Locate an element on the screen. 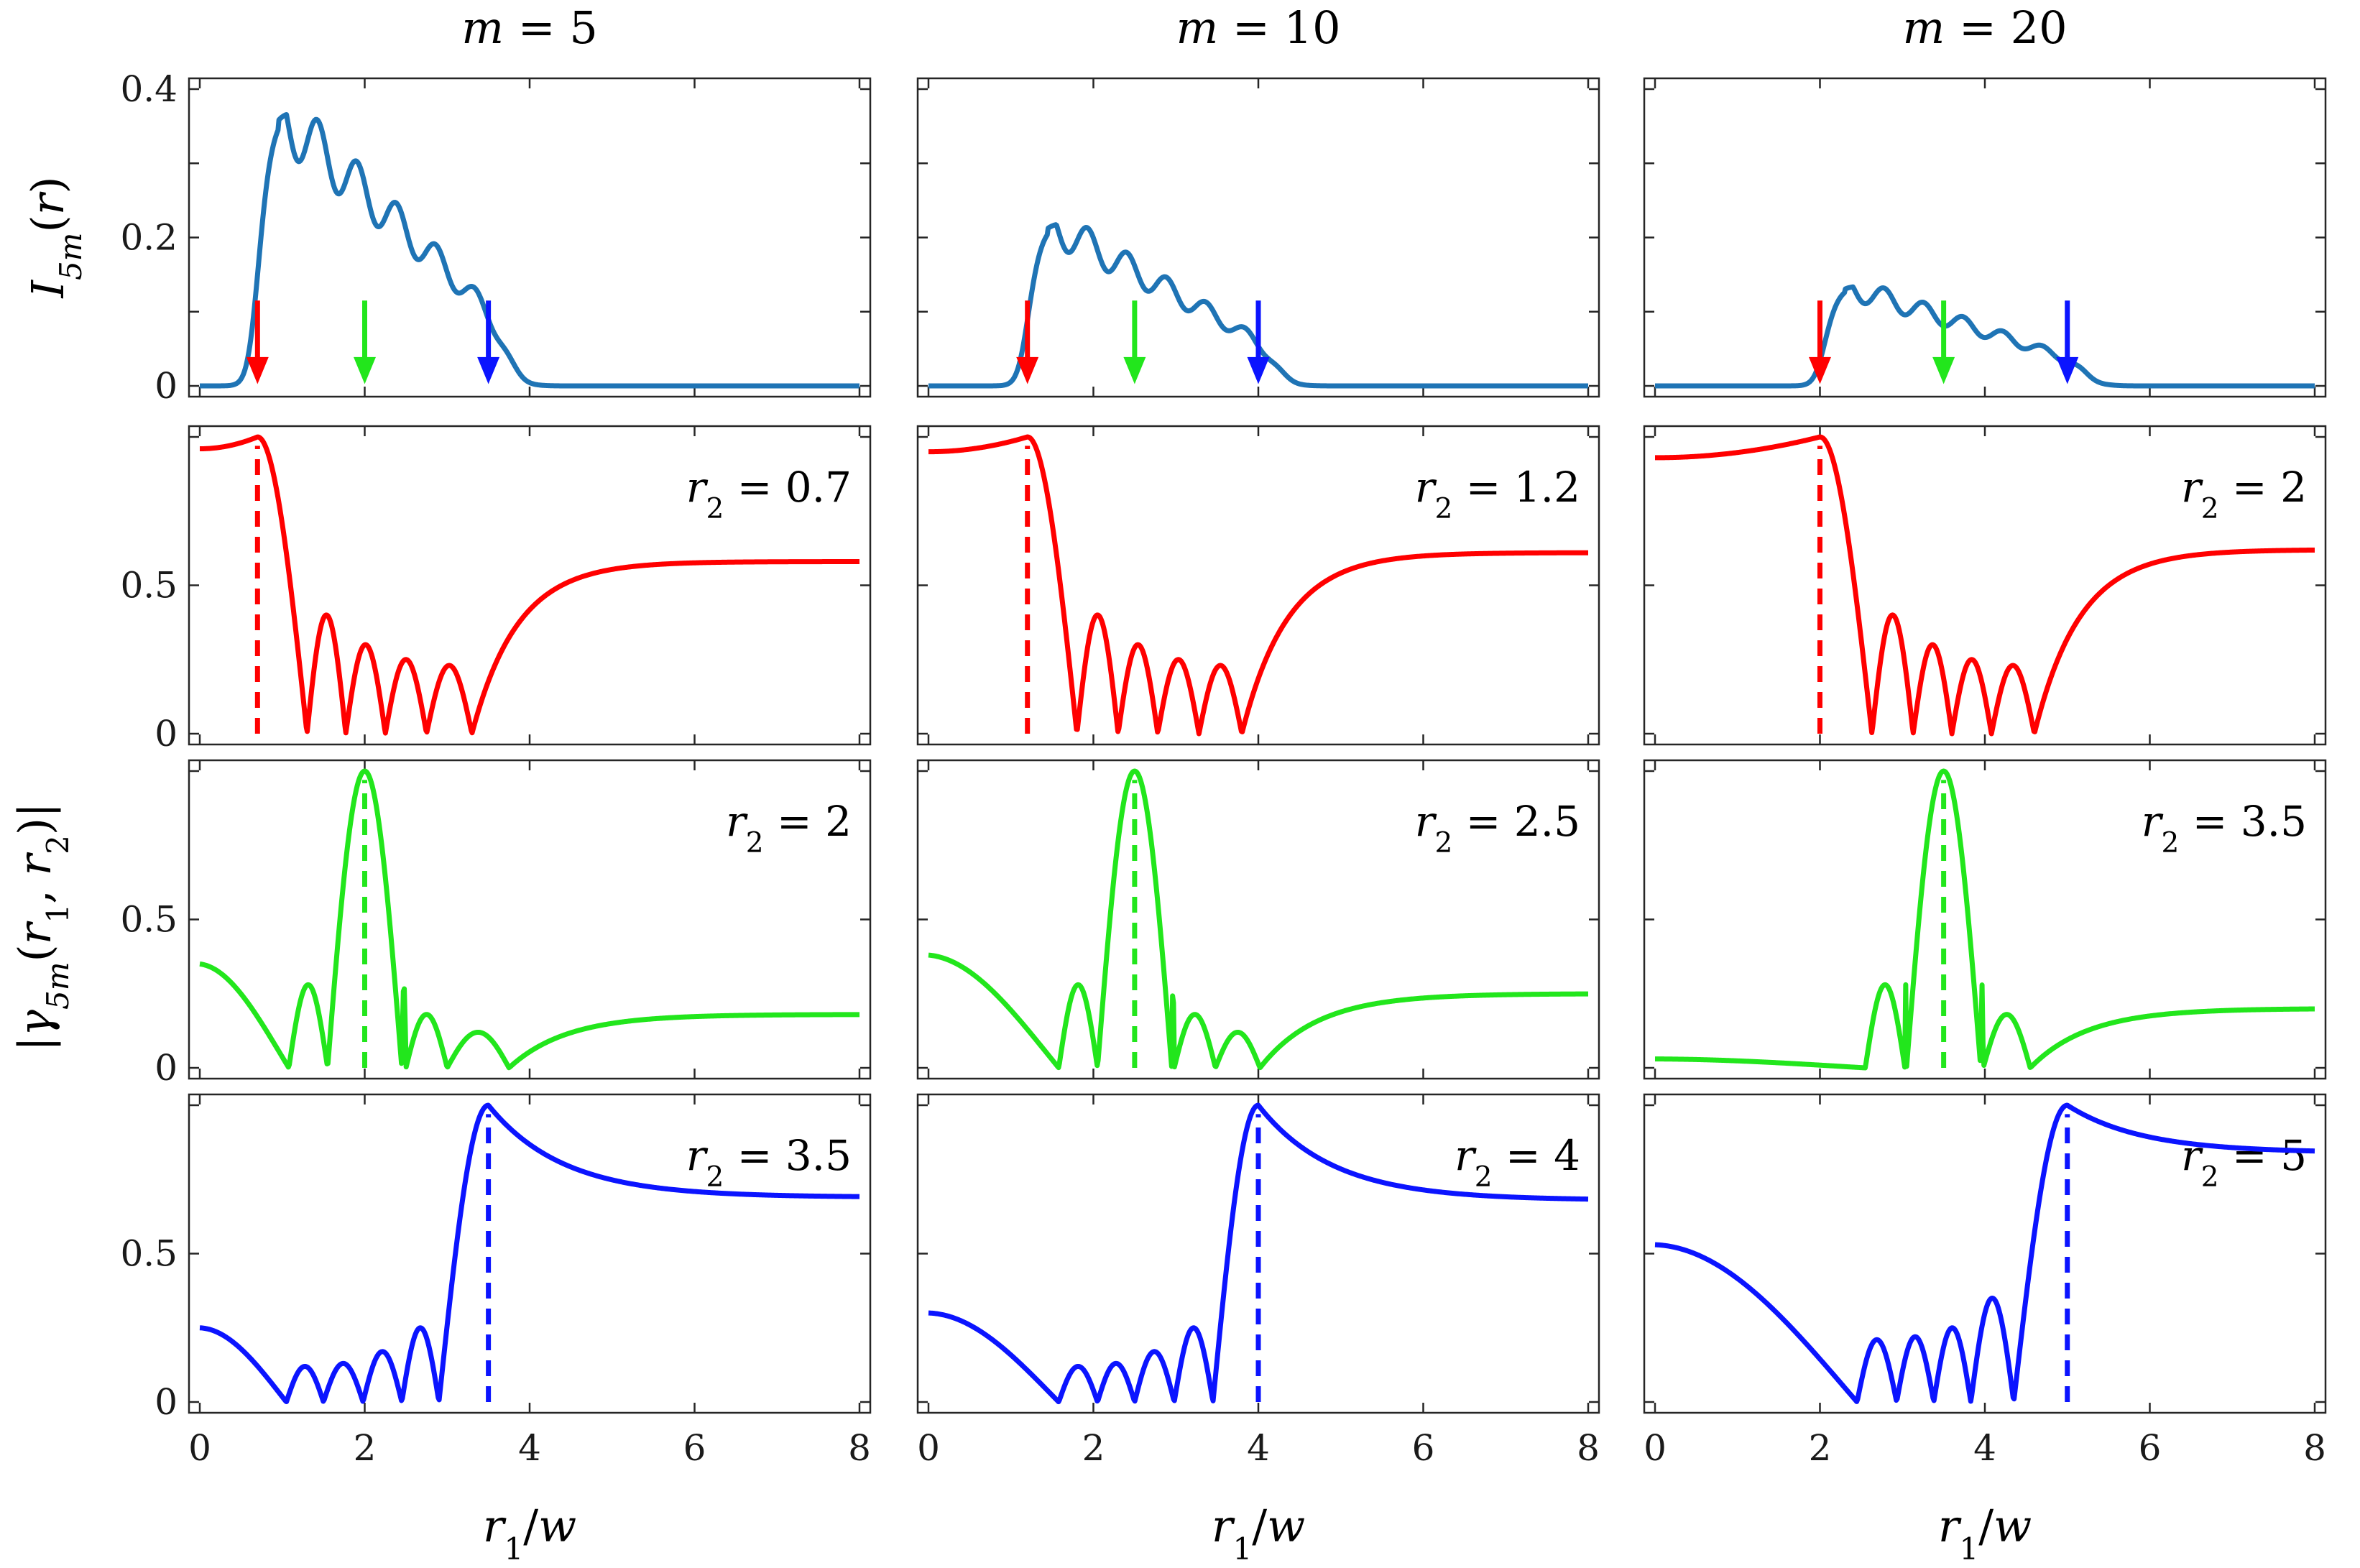 The height and width of the screenshot is (1568, 2360). panel-r4-c1: 0 2 4 6 8 0 0.5 is located at coordinates (496, 1281).